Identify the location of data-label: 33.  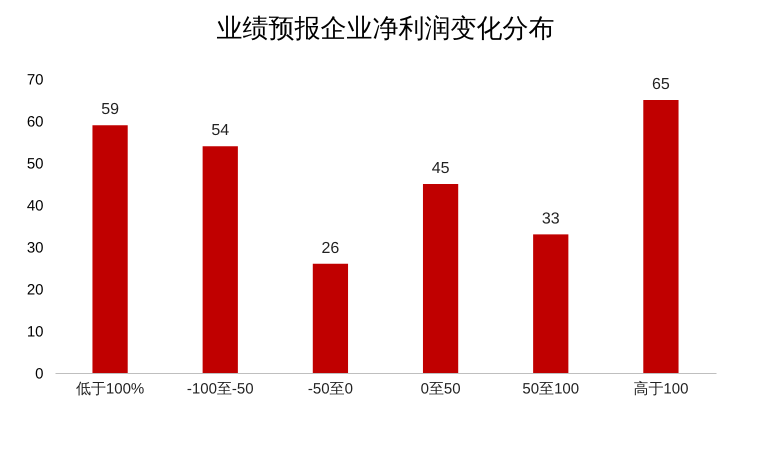
(551, 219).